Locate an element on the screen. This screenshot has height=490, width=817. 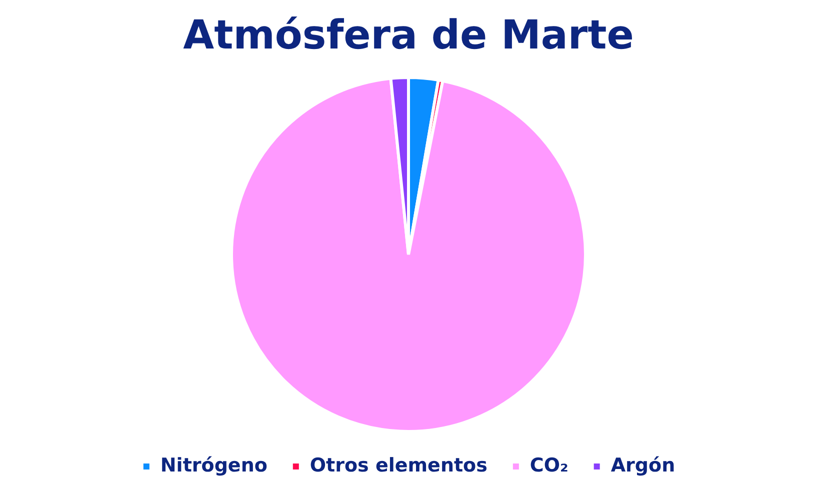
legend-label: CO₂ is located at coordinates (549, 465).